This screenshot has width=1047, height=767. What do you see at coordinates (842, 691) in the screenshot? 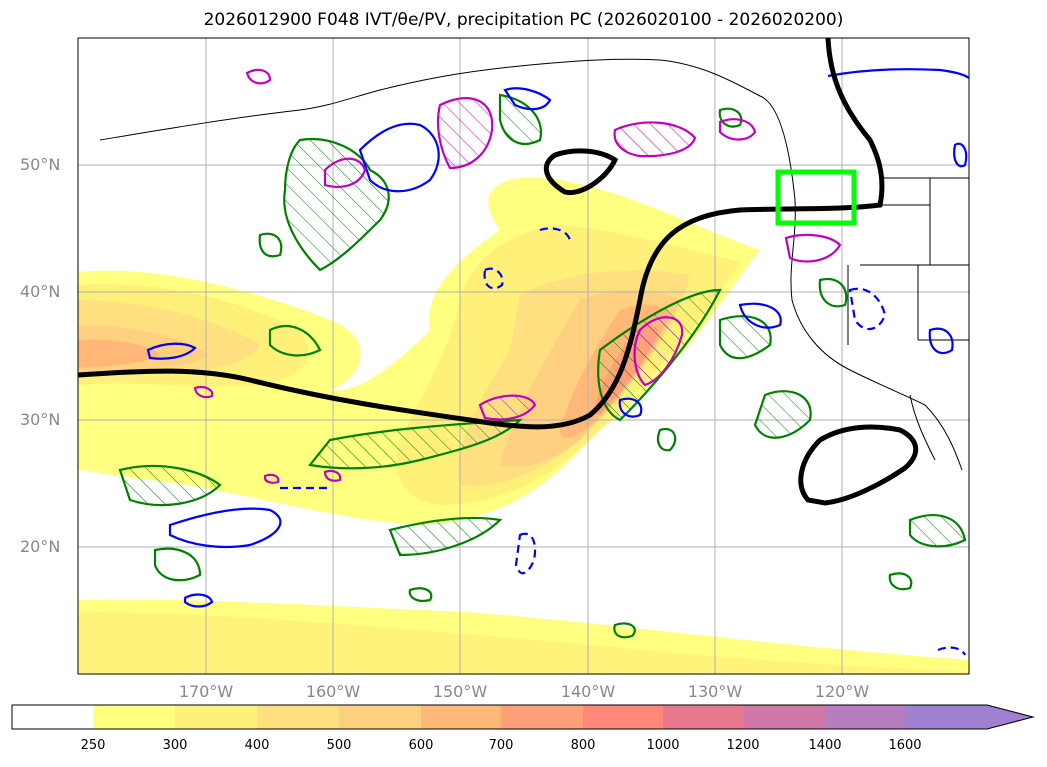
I see `lon-label-120w: 120°W` at bounding box center [842, 691].